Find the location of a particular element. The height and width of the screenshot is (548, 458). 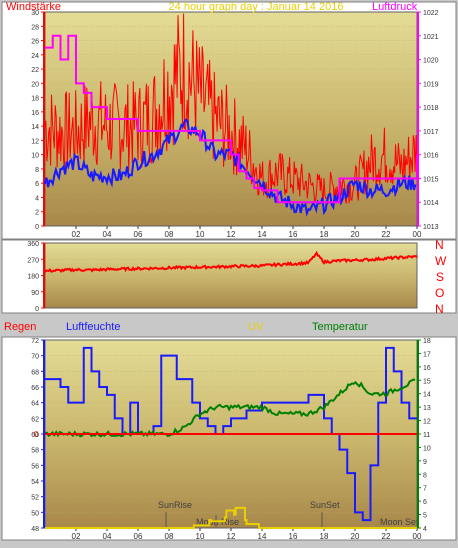

sunset-label: SunSet is located at coordinates (325, 505).